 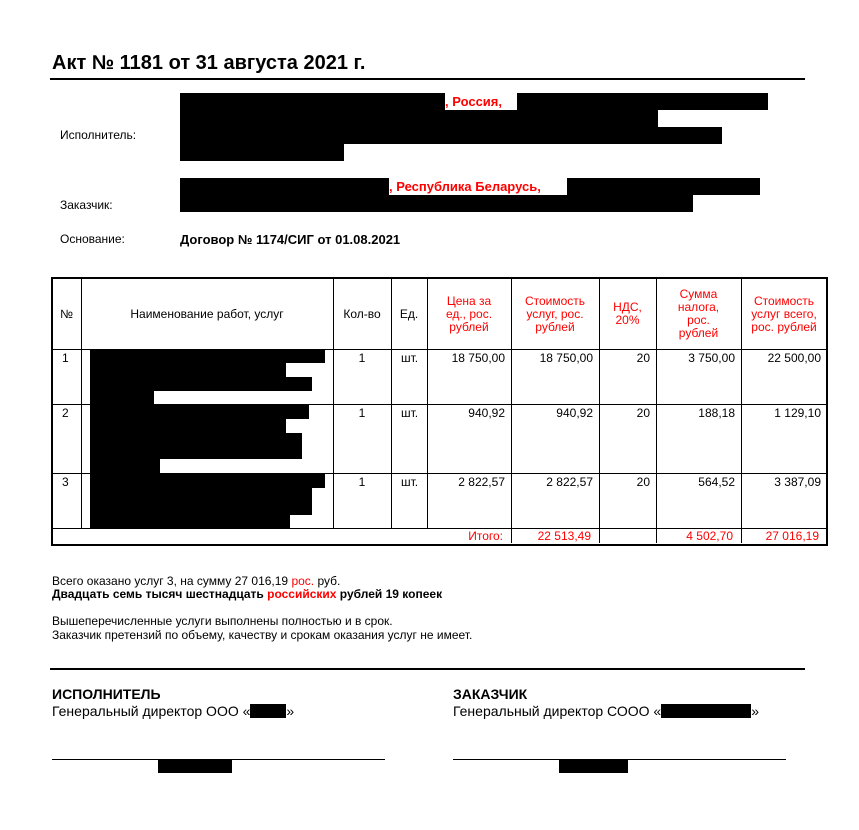 What do you see at coordinates (106, 694) in the screenshot?
I see `executor-sign-title: ИСПОЛНИТЕЛЬ` at bounding box center [106, 694].